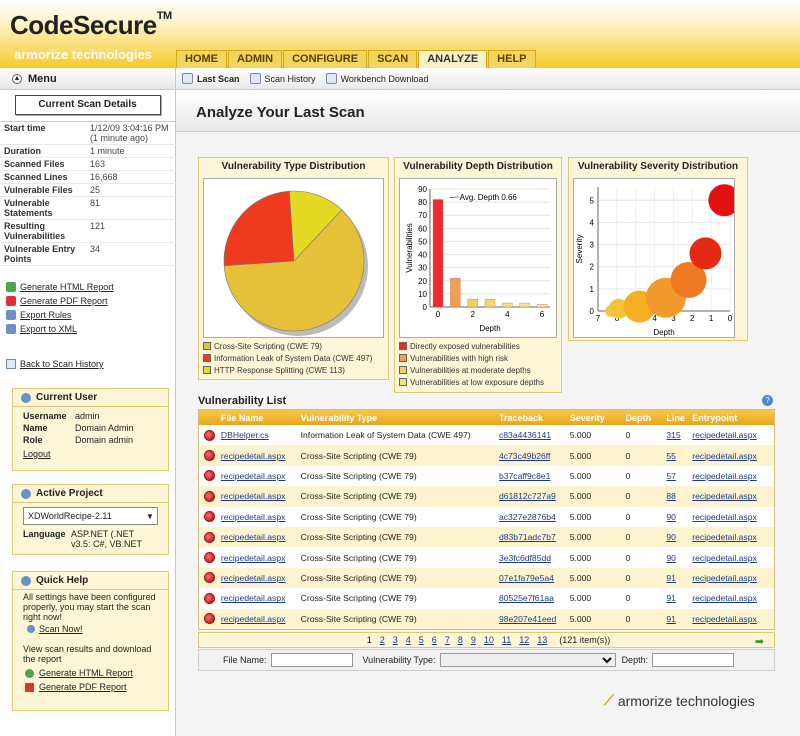  I want to click on cell-traceback: 3e3fc6df85dd, so click(525, 557).